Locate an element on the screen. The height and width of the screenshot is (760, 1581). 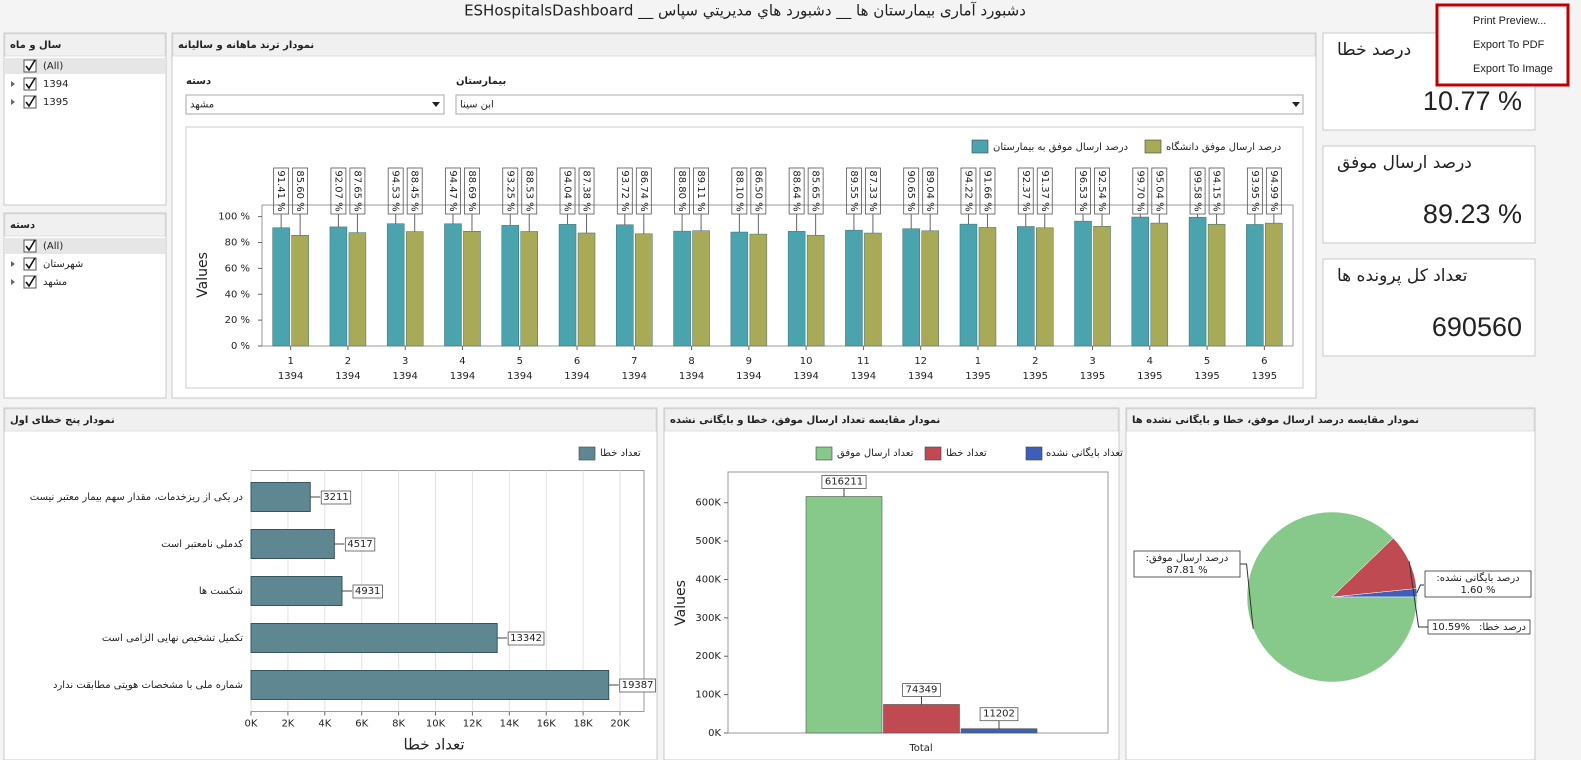
y-tick-label: کدملی نامعتبر است is located at coordinates (202, 544).